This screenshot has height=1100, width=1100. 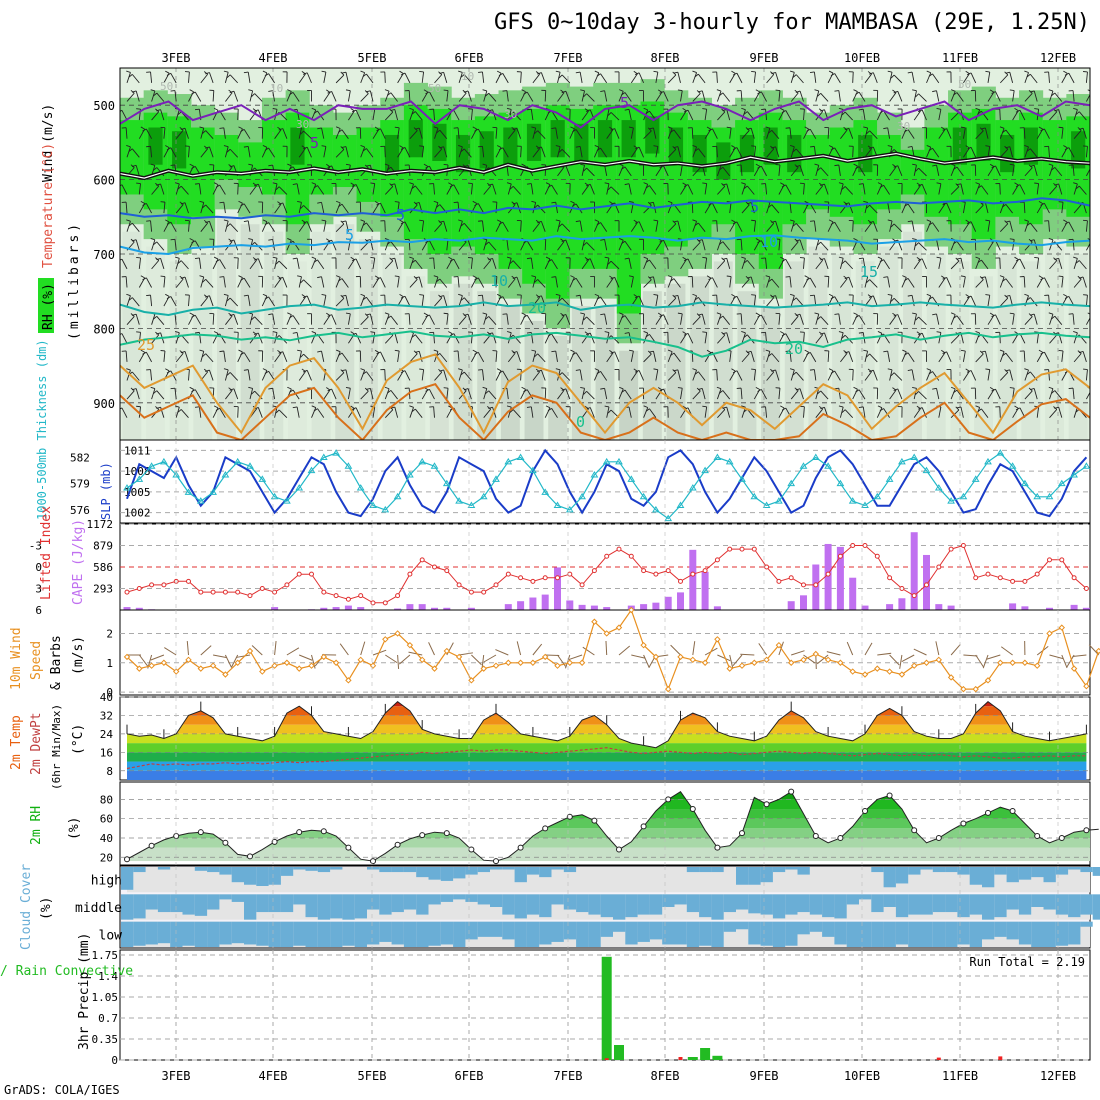 I want to click on slp-tick: 1011, so click(x=137, y=450).